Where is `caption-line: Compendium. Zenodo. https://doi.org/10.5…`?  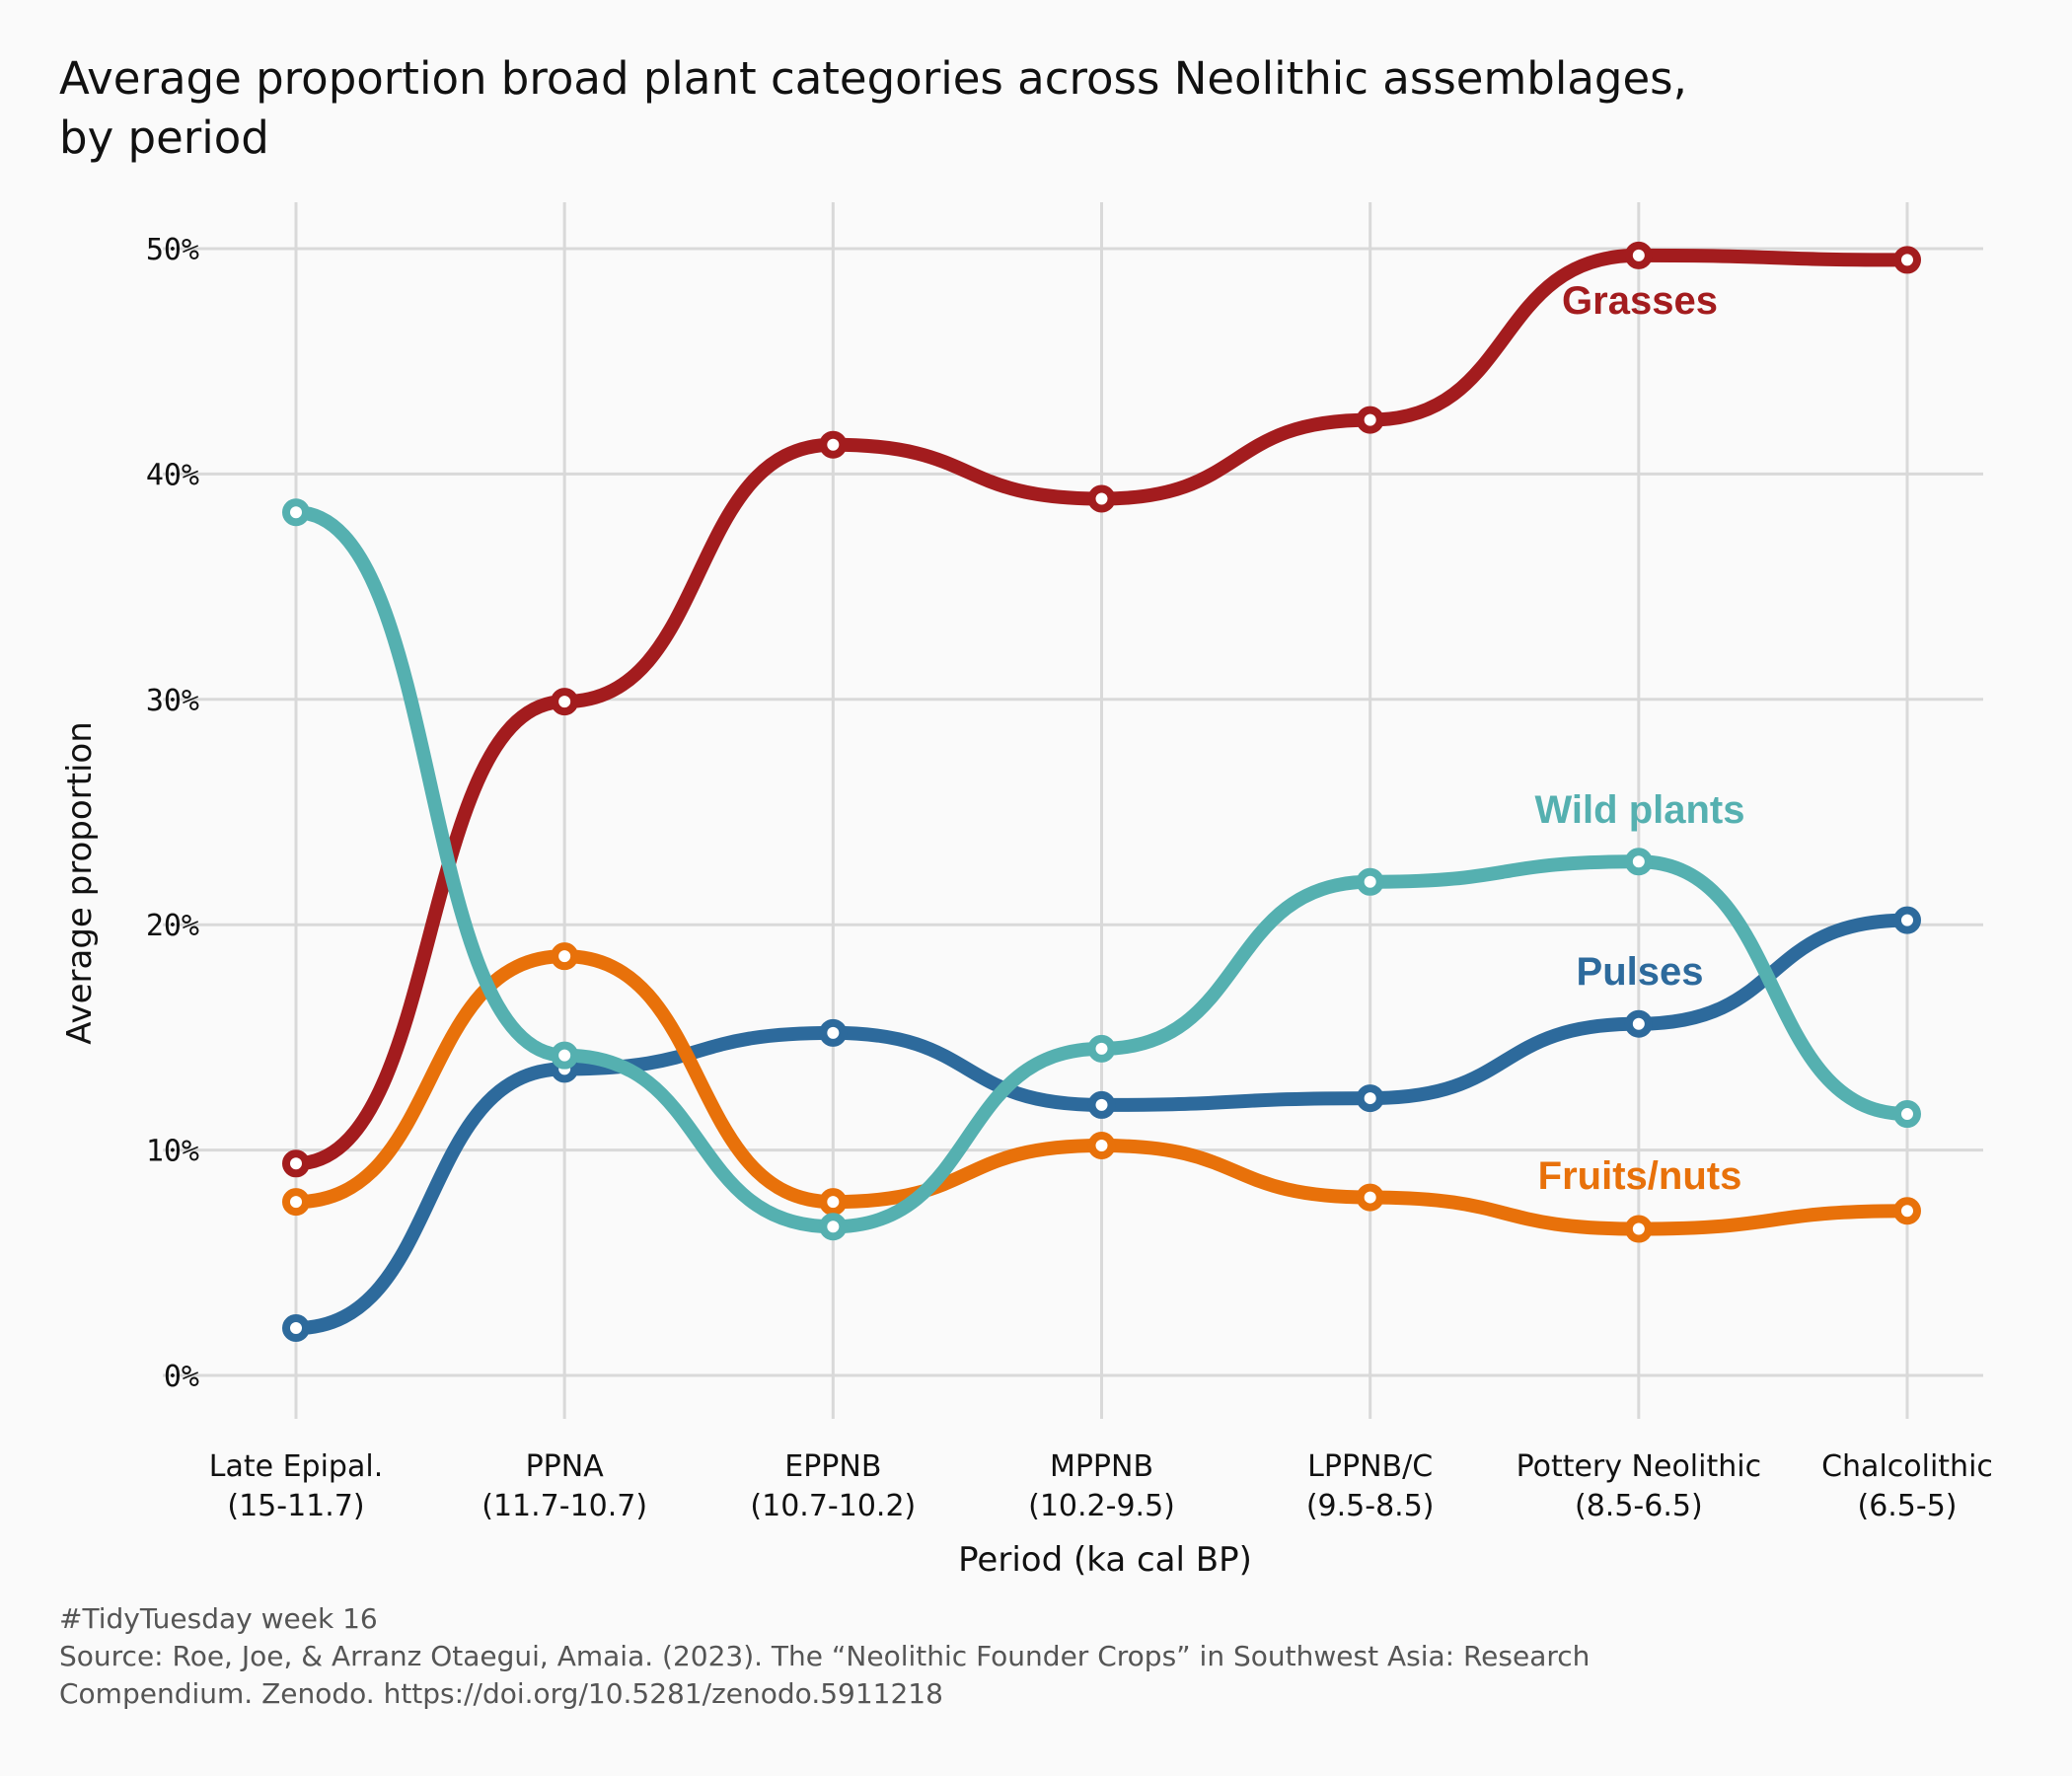 caption-line: Compendium. Zenodo. https://doi.org/10.5… is located at coordinates (501, 1694).